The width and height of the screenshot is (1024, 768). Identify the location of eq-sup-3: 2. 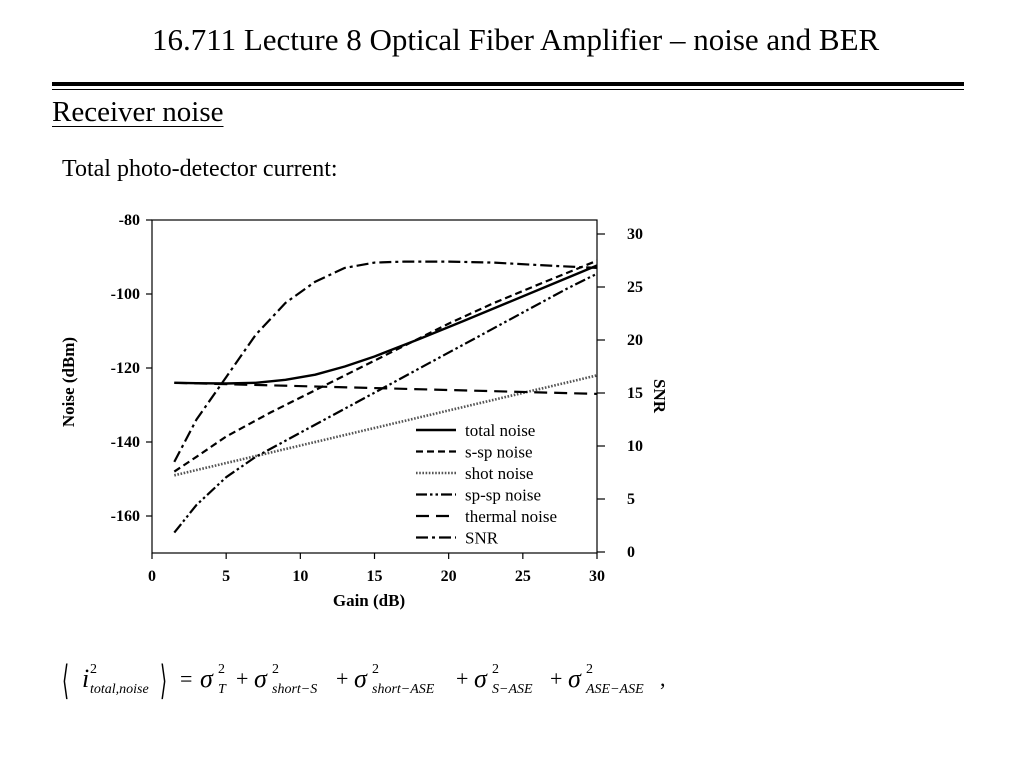
(375, 669).